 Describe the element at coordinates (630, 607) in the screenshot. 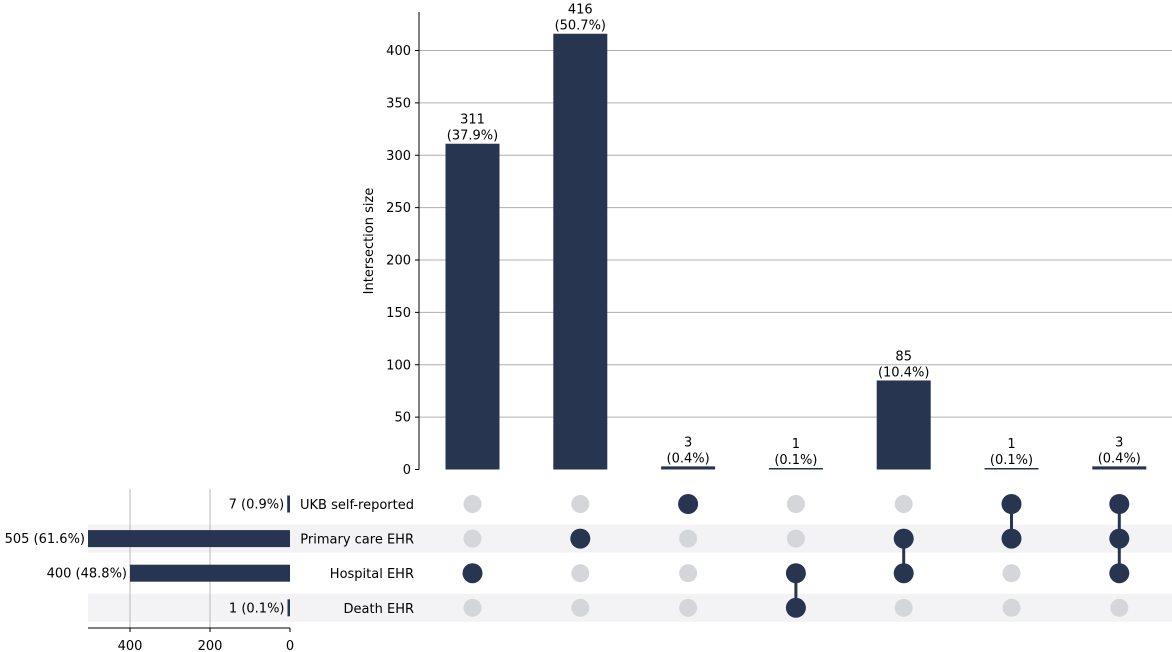

I see `row-stripe` at that location.